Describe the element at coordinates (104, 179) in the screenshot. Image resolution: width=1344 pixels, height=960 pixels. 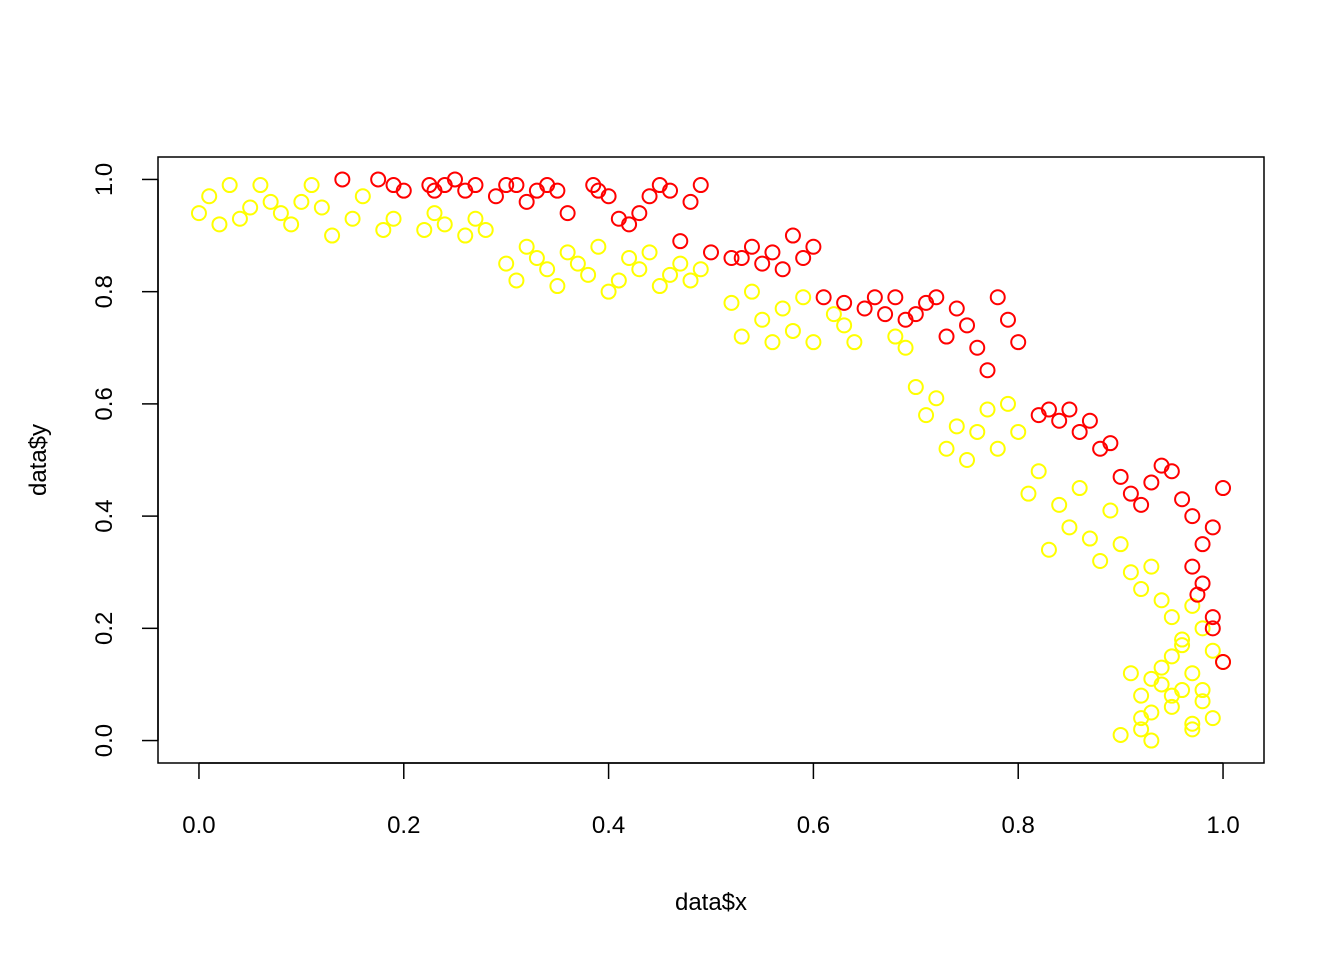
I see `y-tick-label: 1.0` at that location.